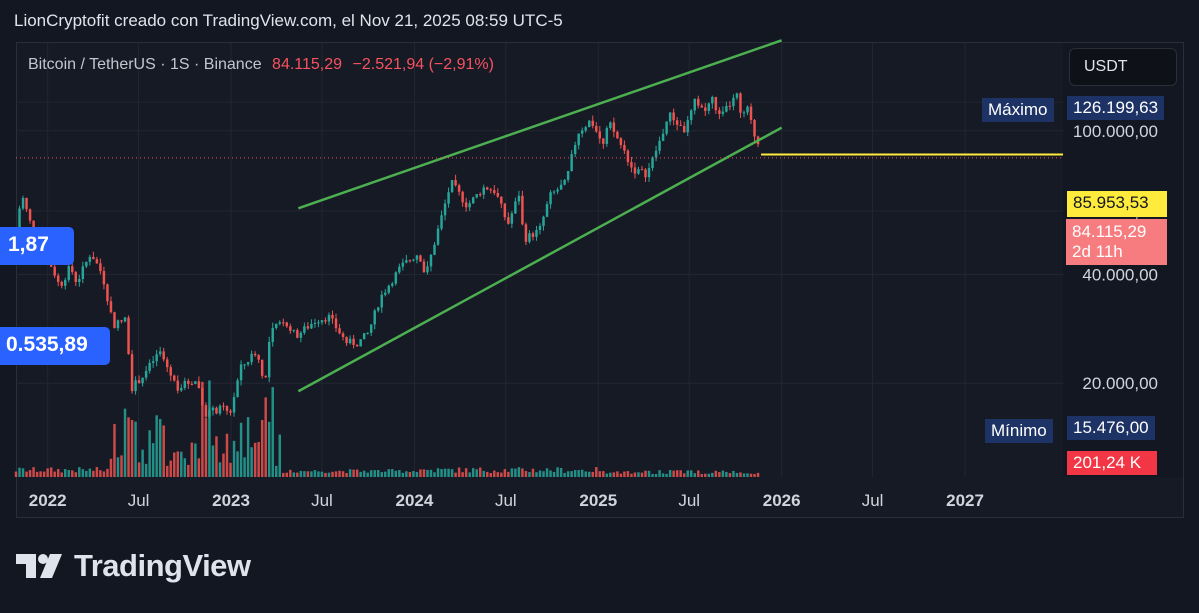 This screenshot has height=613, width=1199. I want to click on max-label: Máximo, so click(1018, 110).